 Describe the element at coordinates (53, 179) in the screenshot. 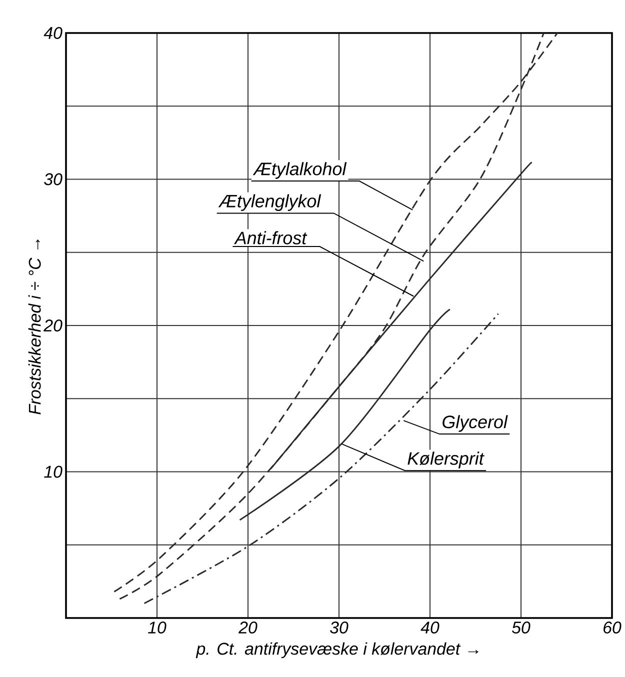

I see `y-tick-label: 30` at that location.